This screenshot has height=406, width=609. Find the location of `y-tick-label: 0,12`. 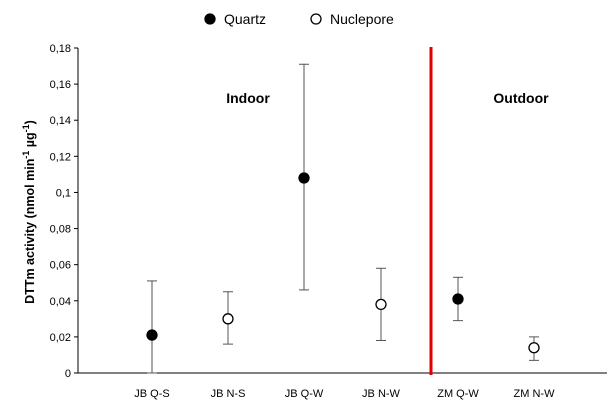

y-tick-label: 0,12 is located at coordinates (60, 157).